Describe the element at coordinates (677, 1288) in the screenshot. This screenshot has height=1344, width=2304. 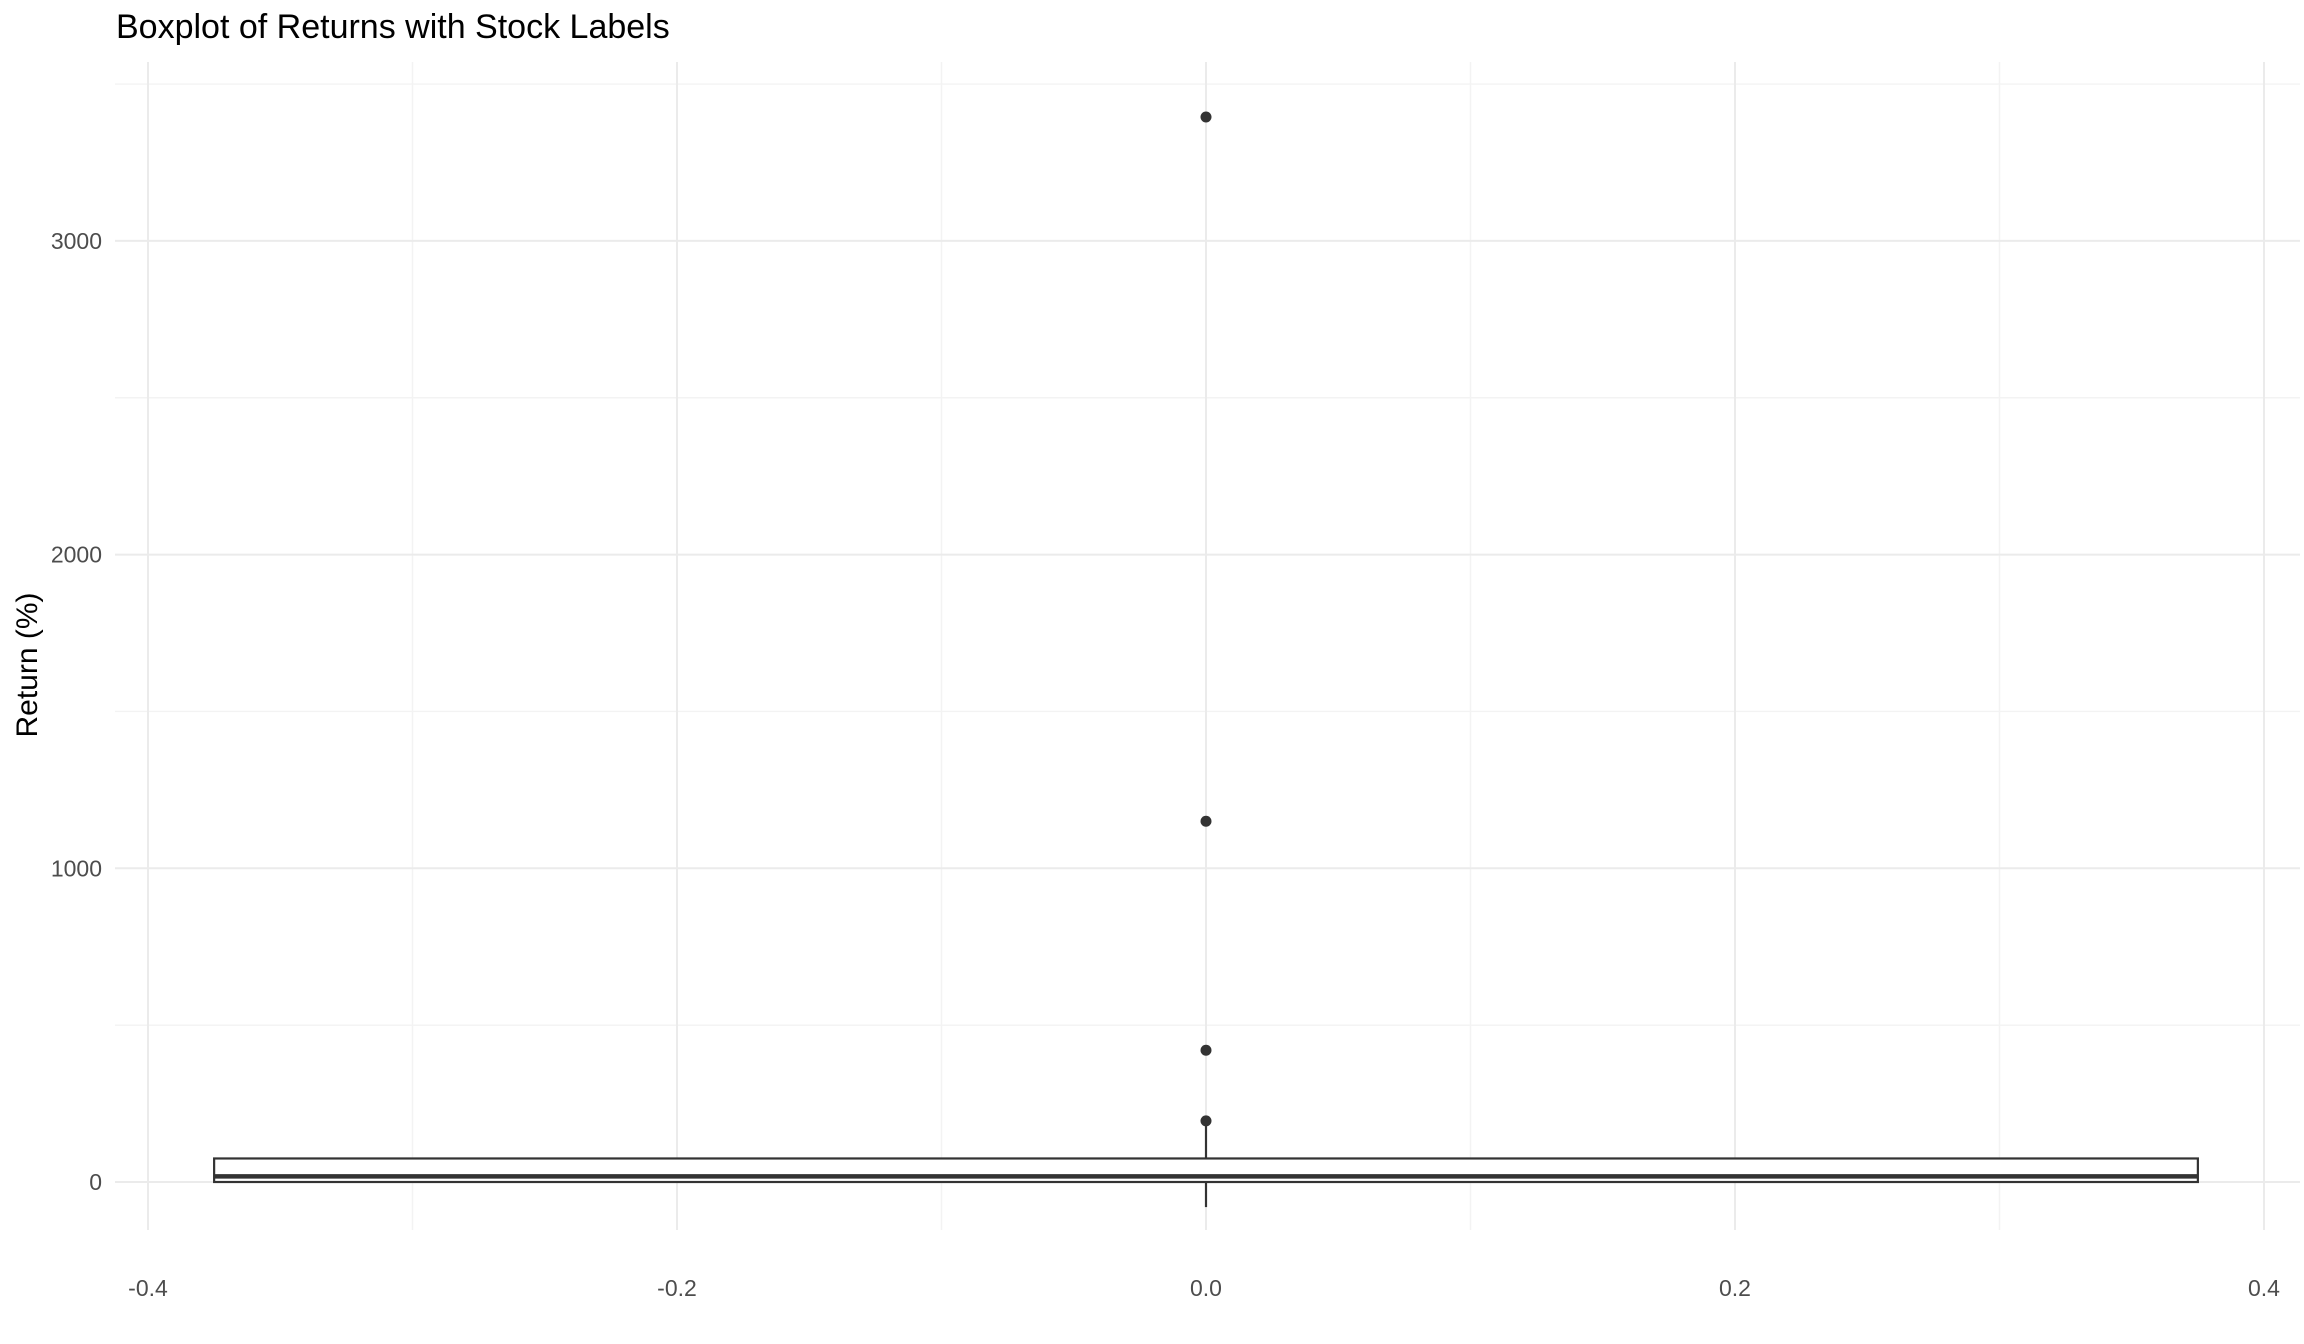
I see `x-tick-label: -0.2` at that location.